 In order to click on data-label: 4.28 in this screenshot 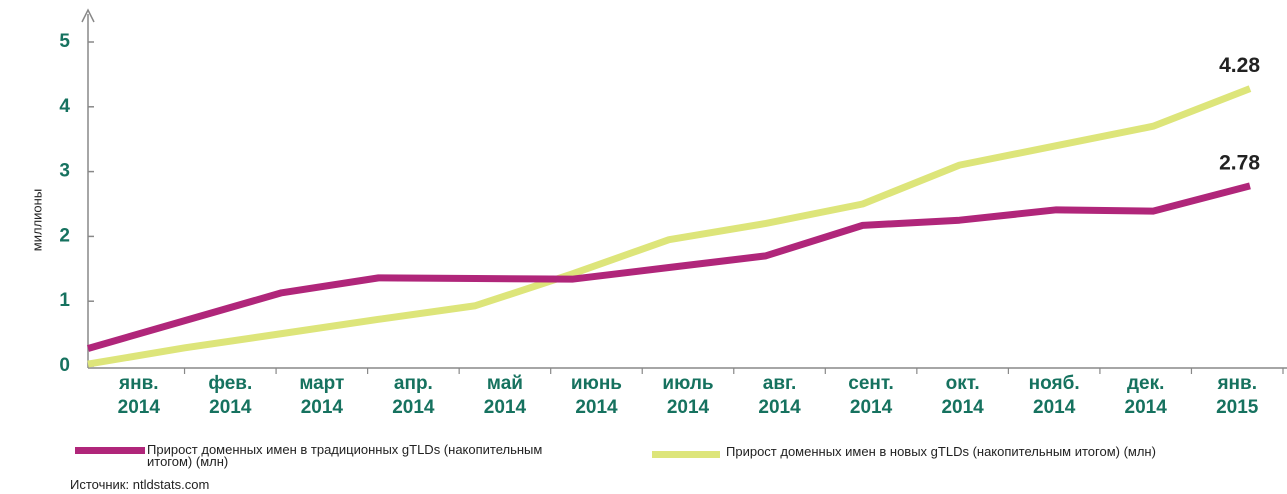, I will do `click(1239, 65)`.